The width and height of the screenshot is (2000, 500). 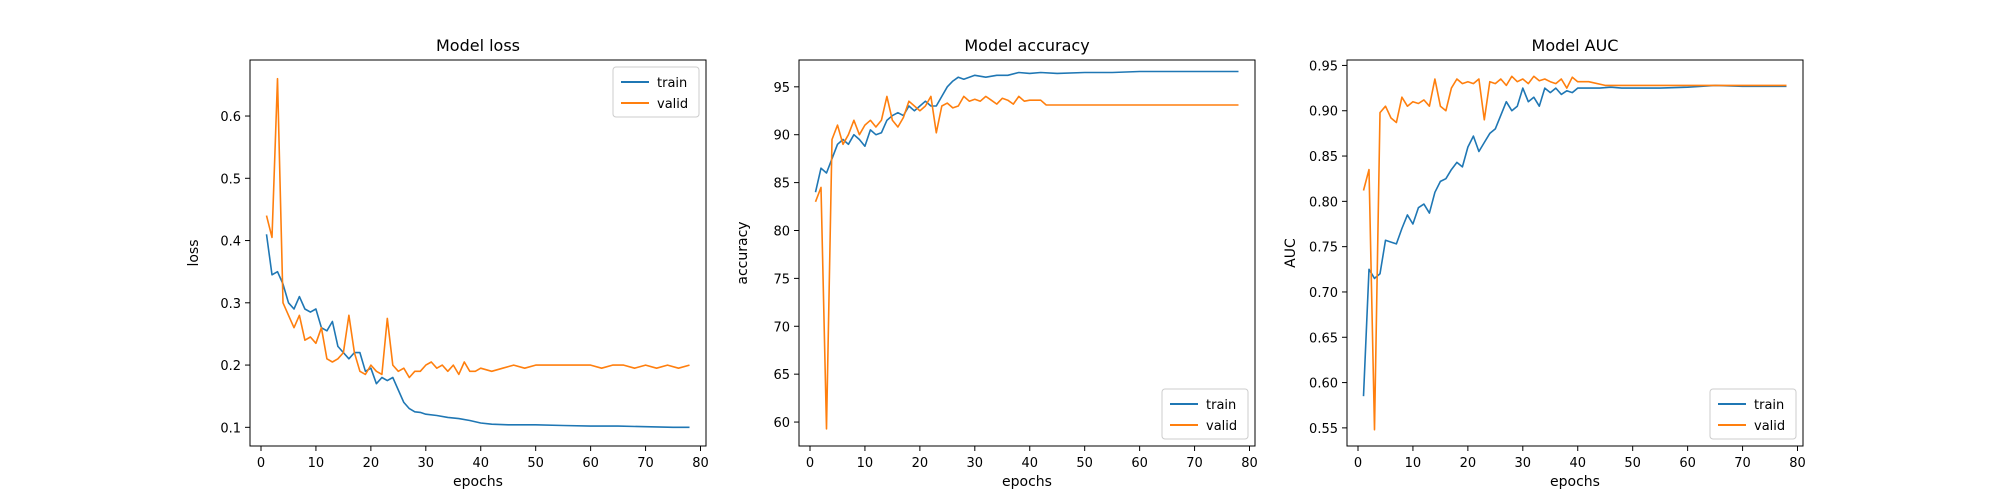 What do you see at coordinates (1323, 112) in the screenshot?
I see `y-tick-label: 0.90` at bounding box center [1323, 112].